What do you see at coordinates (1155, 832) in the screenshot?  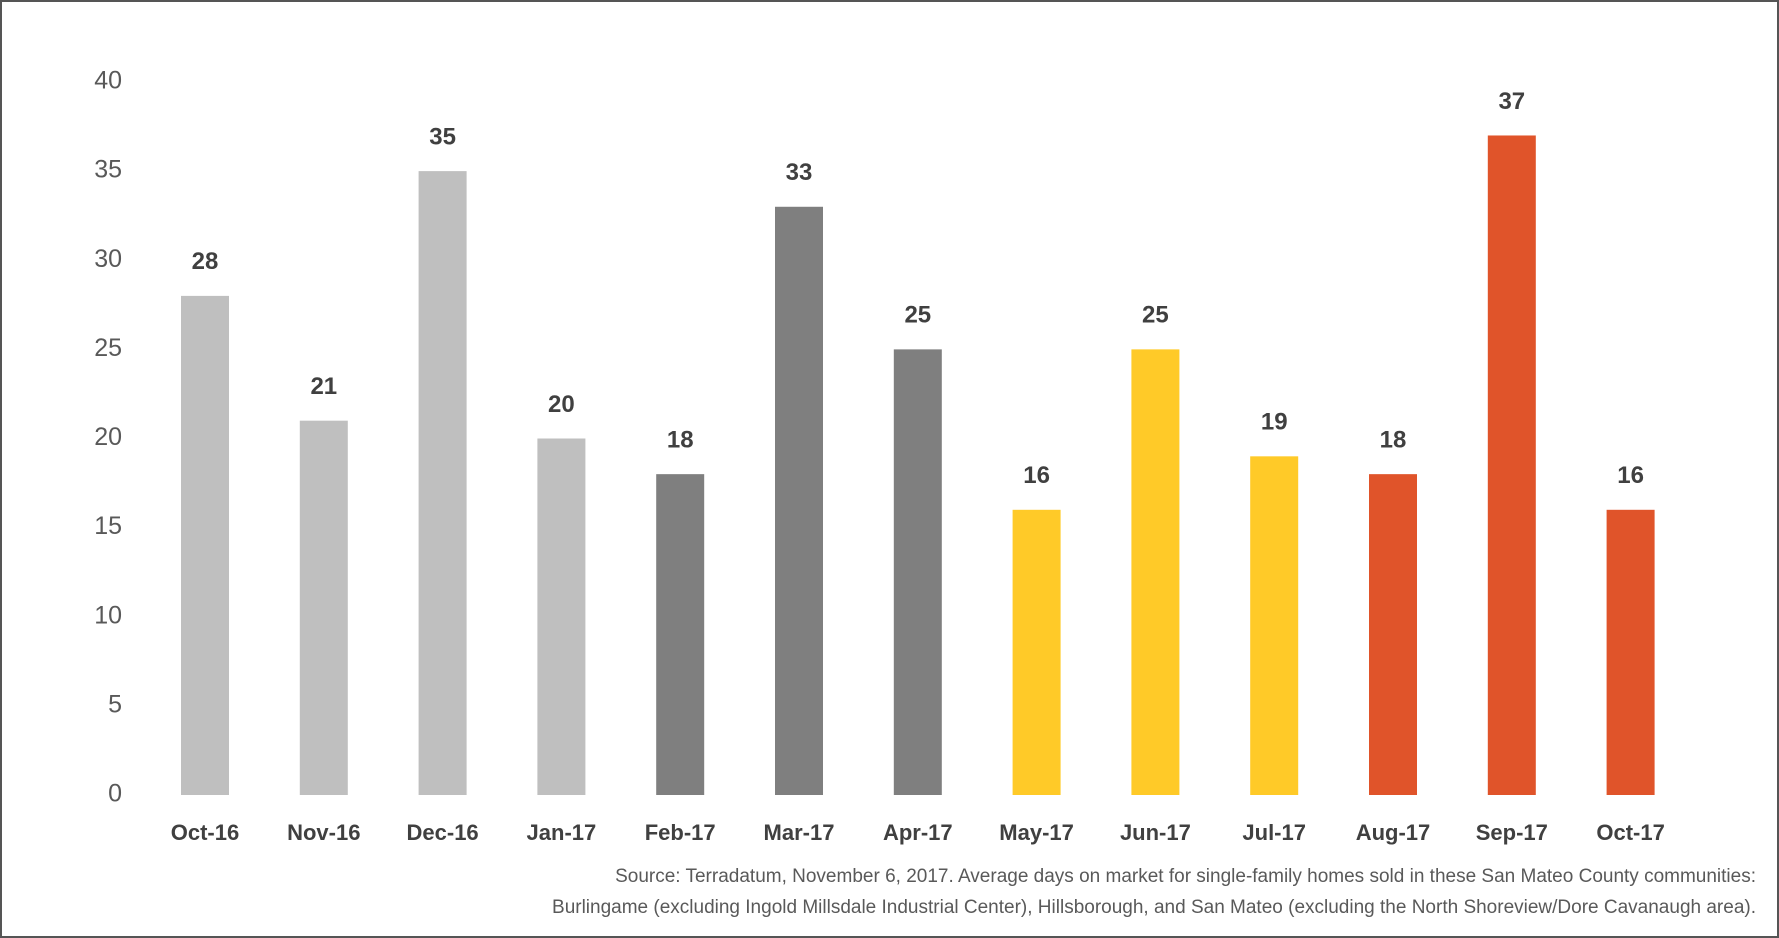 I see `x-tick-label: Jun-17` at bounding box center [1155, 832].